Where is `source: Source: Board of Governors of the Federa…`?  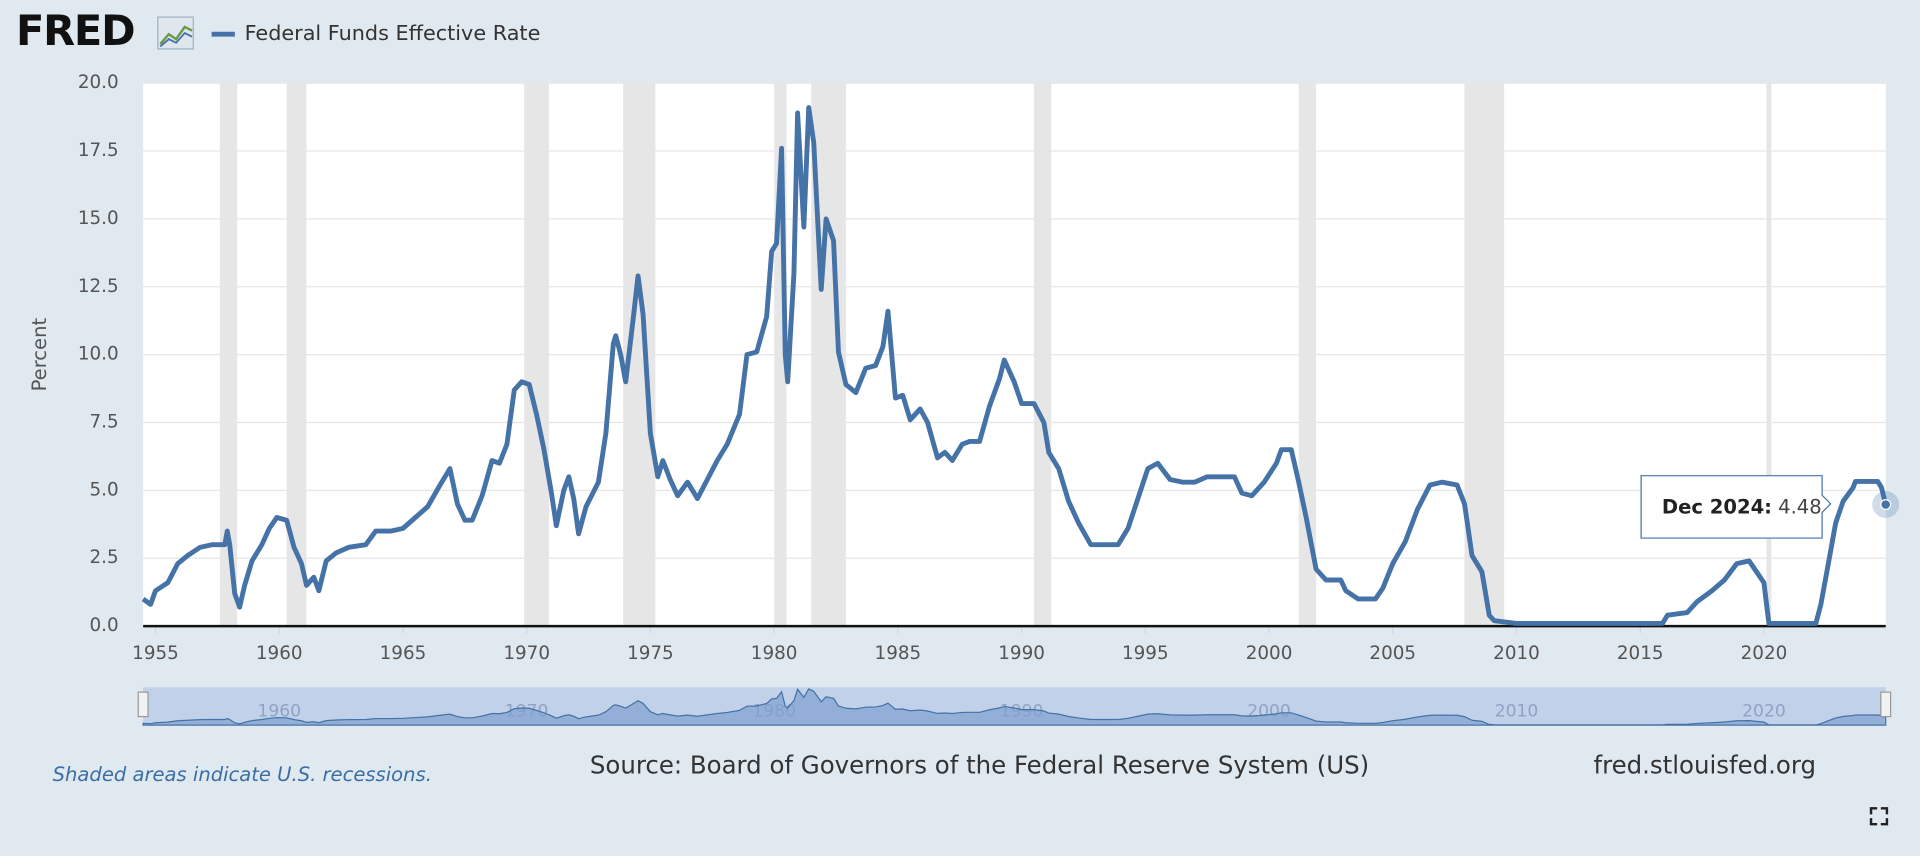
source: Source: Board of Governors of the Federa… is located at coordinates (979, 765).